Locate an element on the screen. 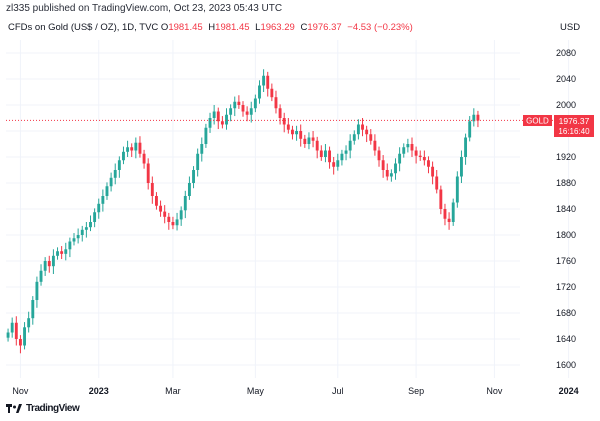 The image size is (600, 421). tag-gold-bg is located at coordinates (537, 120).